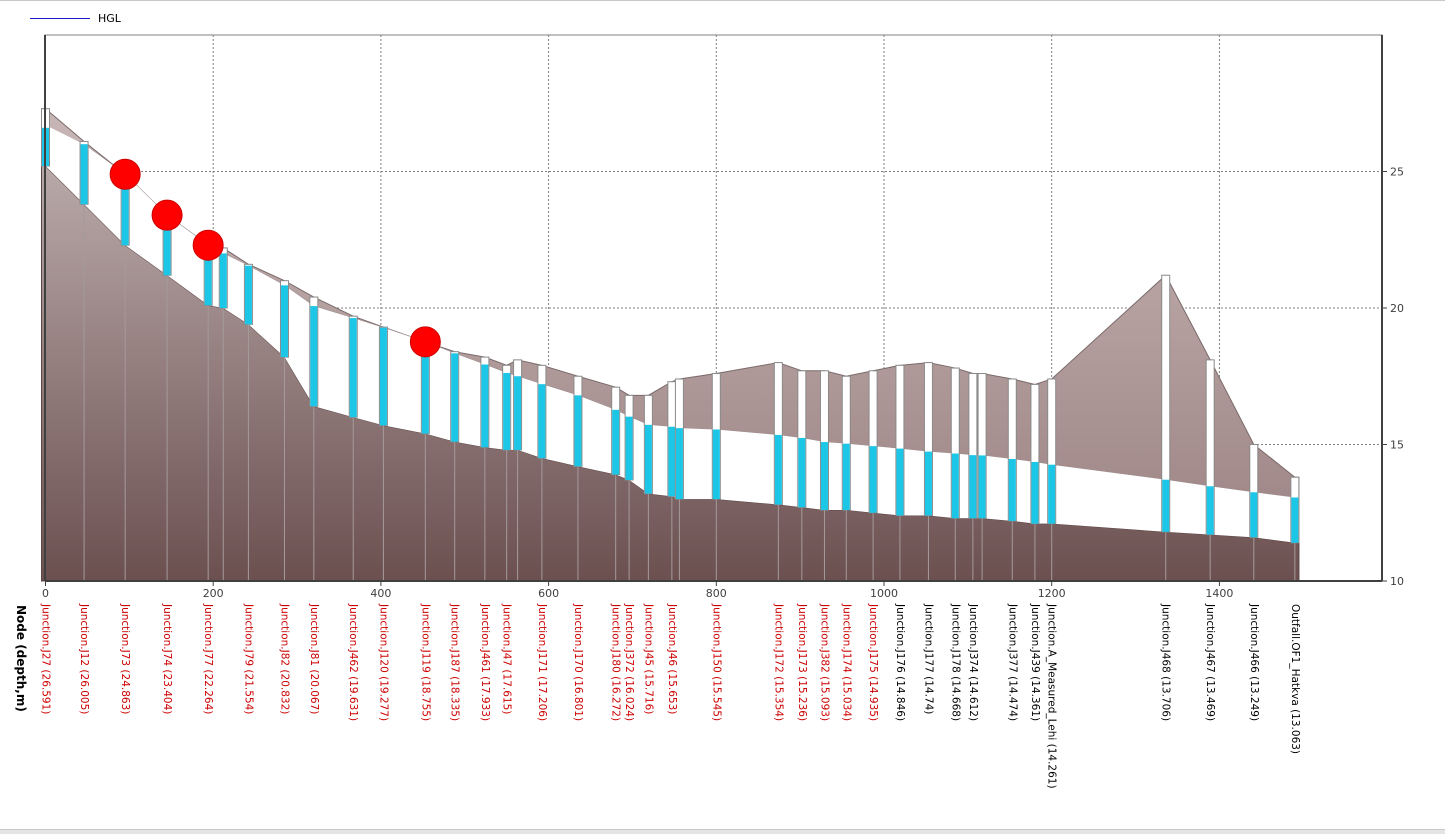  What do you see at coordinates (722, 0) in the screenshot?
I see `top-border` at bounding box center [722, 0].